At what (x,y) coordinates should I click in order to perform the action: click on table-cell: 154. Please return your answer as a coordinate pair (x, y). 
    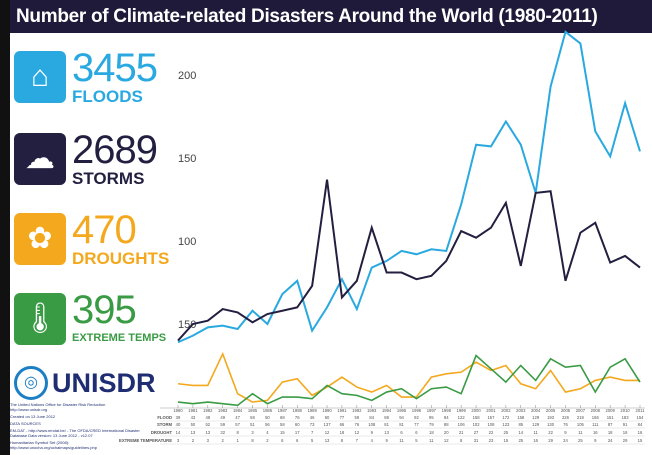
    Looking at the image, I should click on (641, 417).